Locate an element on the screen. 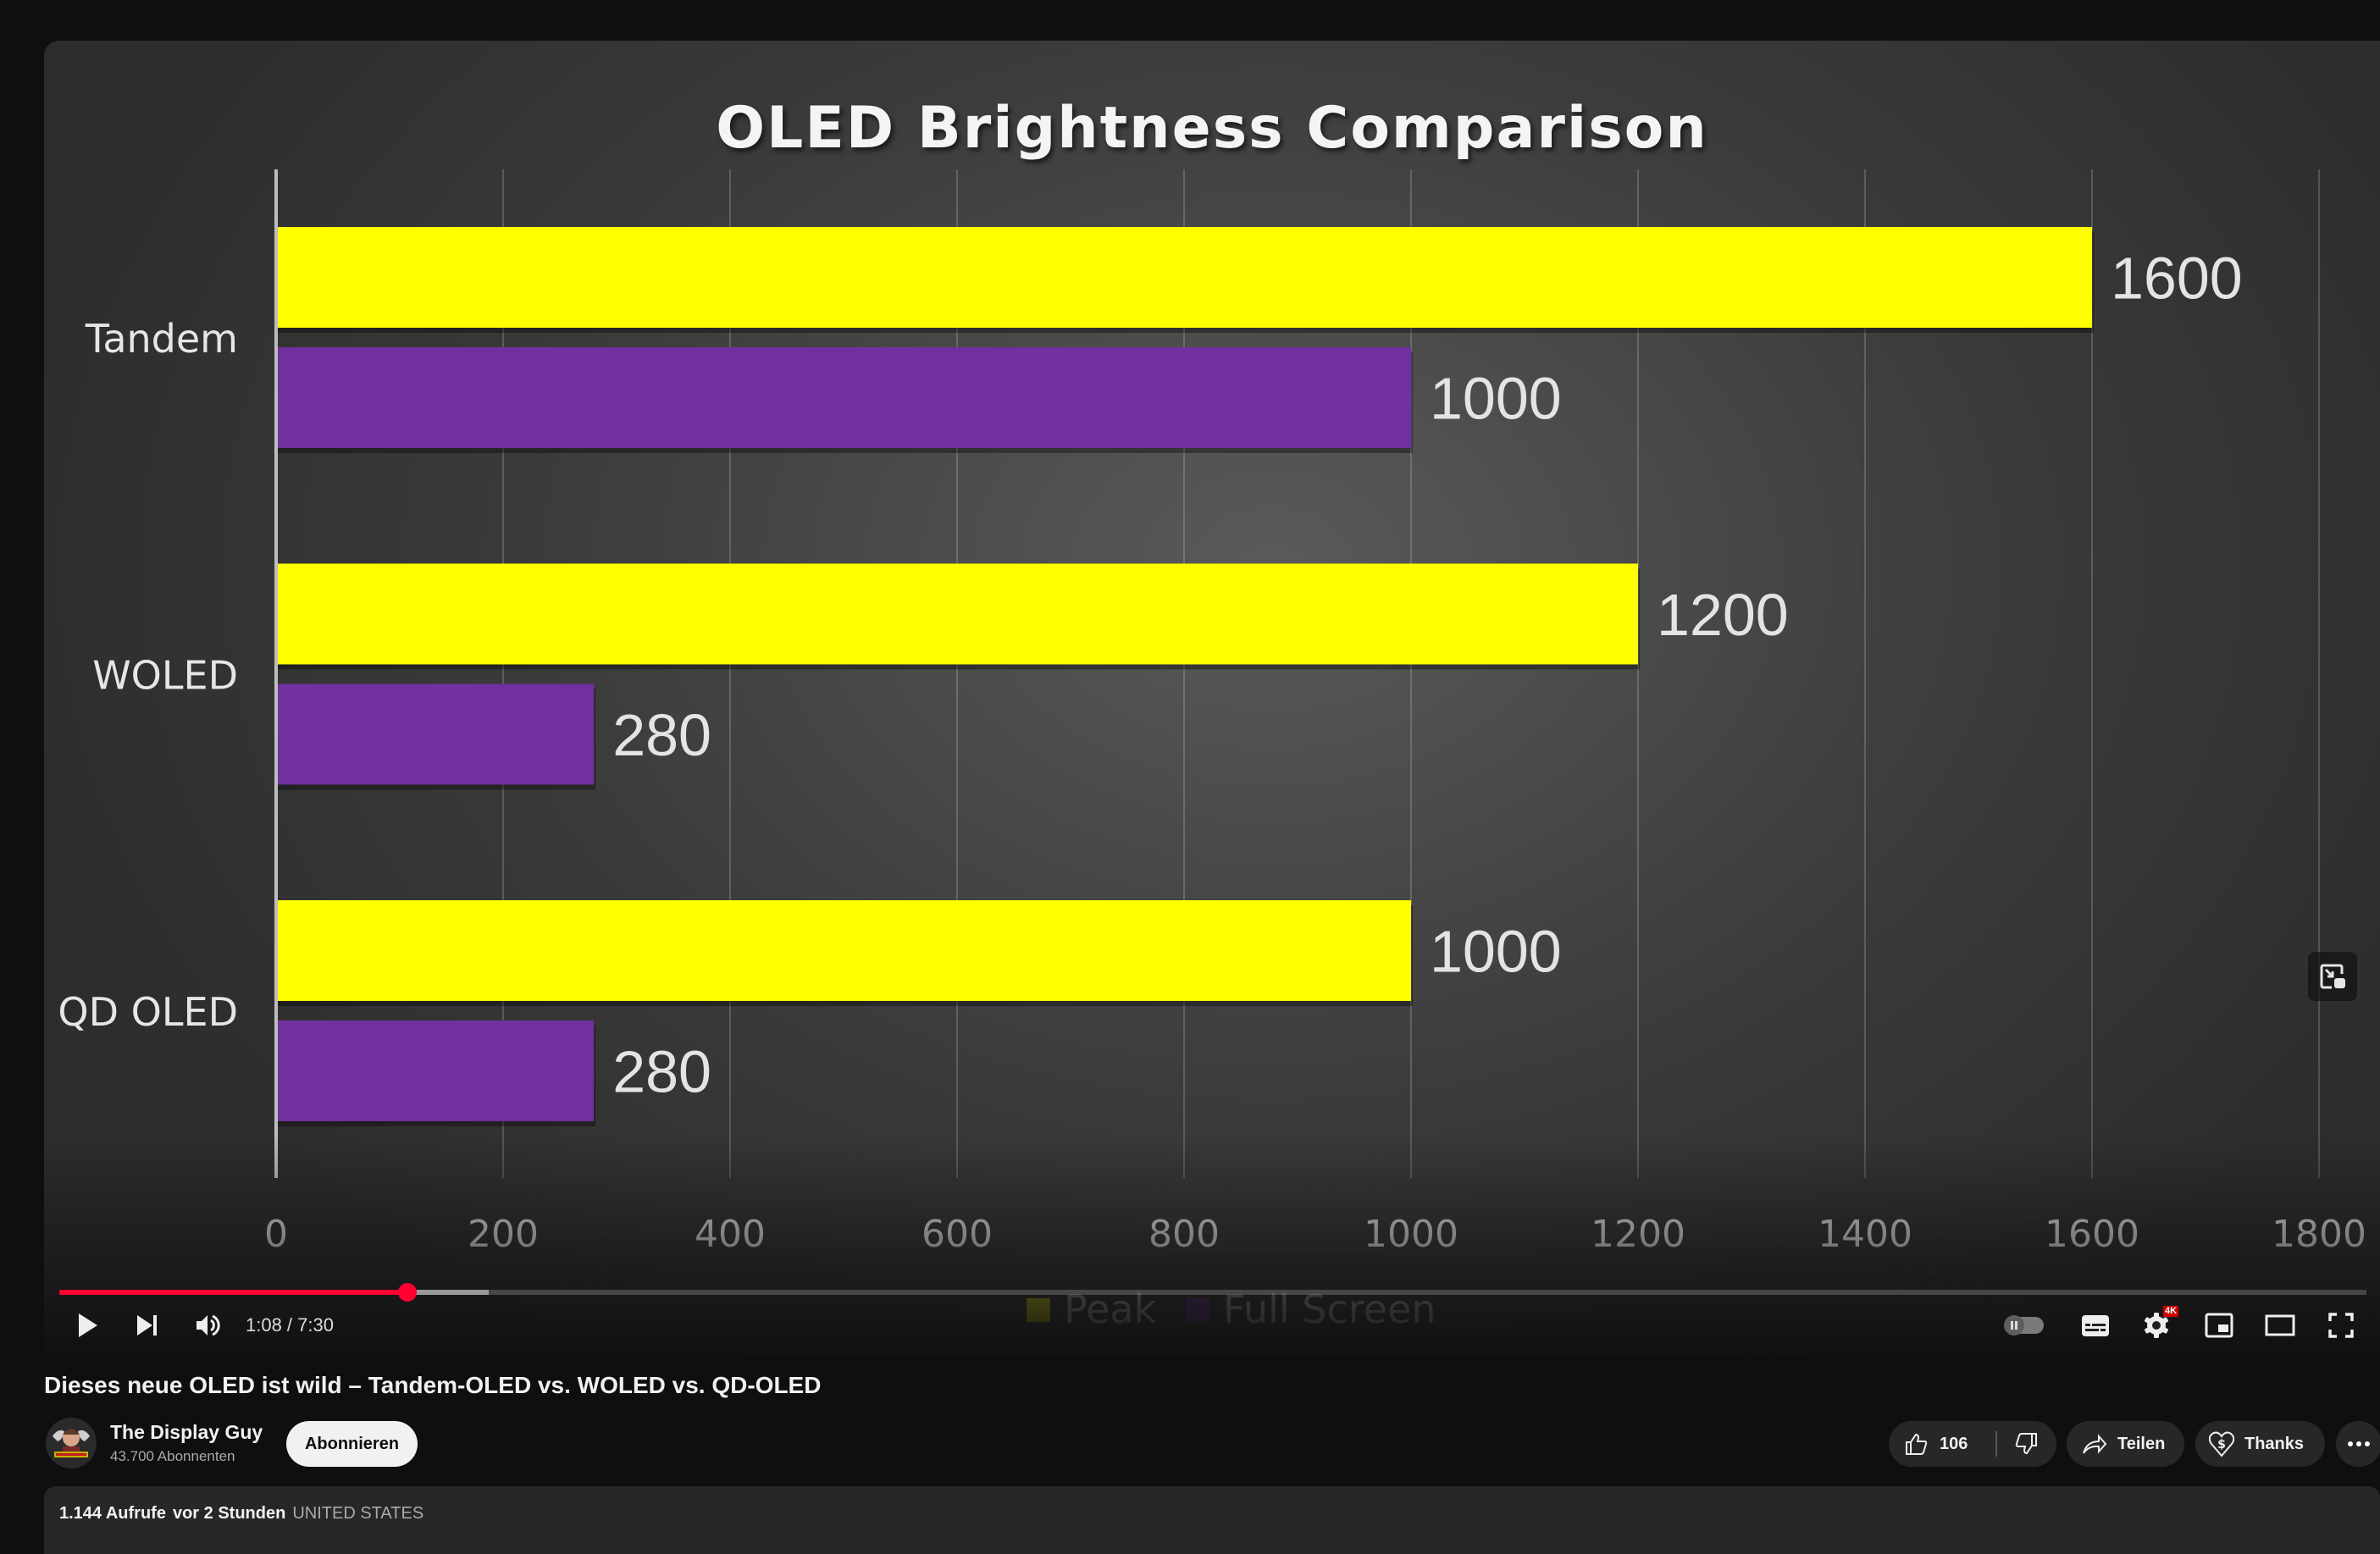  thanks-label: Thanks is located at coordinates (2275, 1443).